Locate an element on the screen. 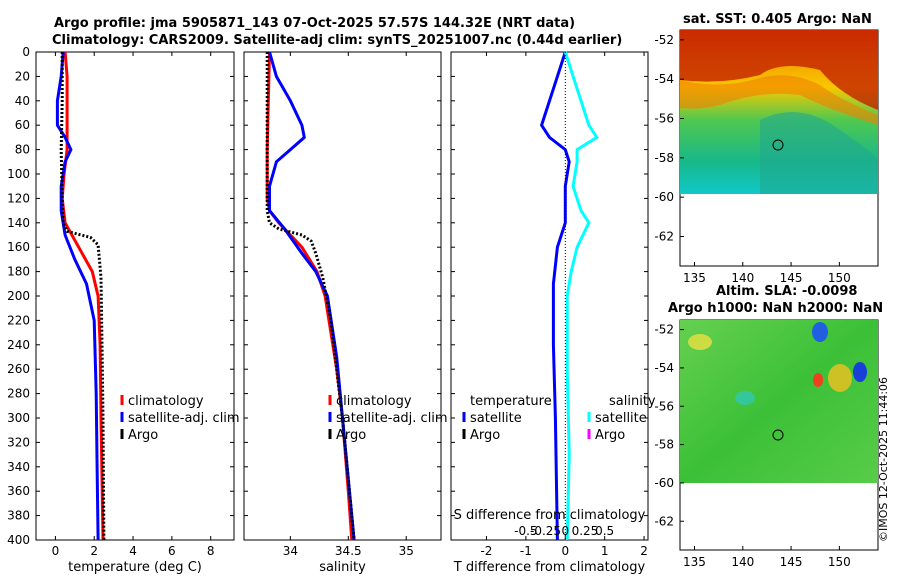  salinity-xtick-label: 34 is located at coordinates (290, 551).